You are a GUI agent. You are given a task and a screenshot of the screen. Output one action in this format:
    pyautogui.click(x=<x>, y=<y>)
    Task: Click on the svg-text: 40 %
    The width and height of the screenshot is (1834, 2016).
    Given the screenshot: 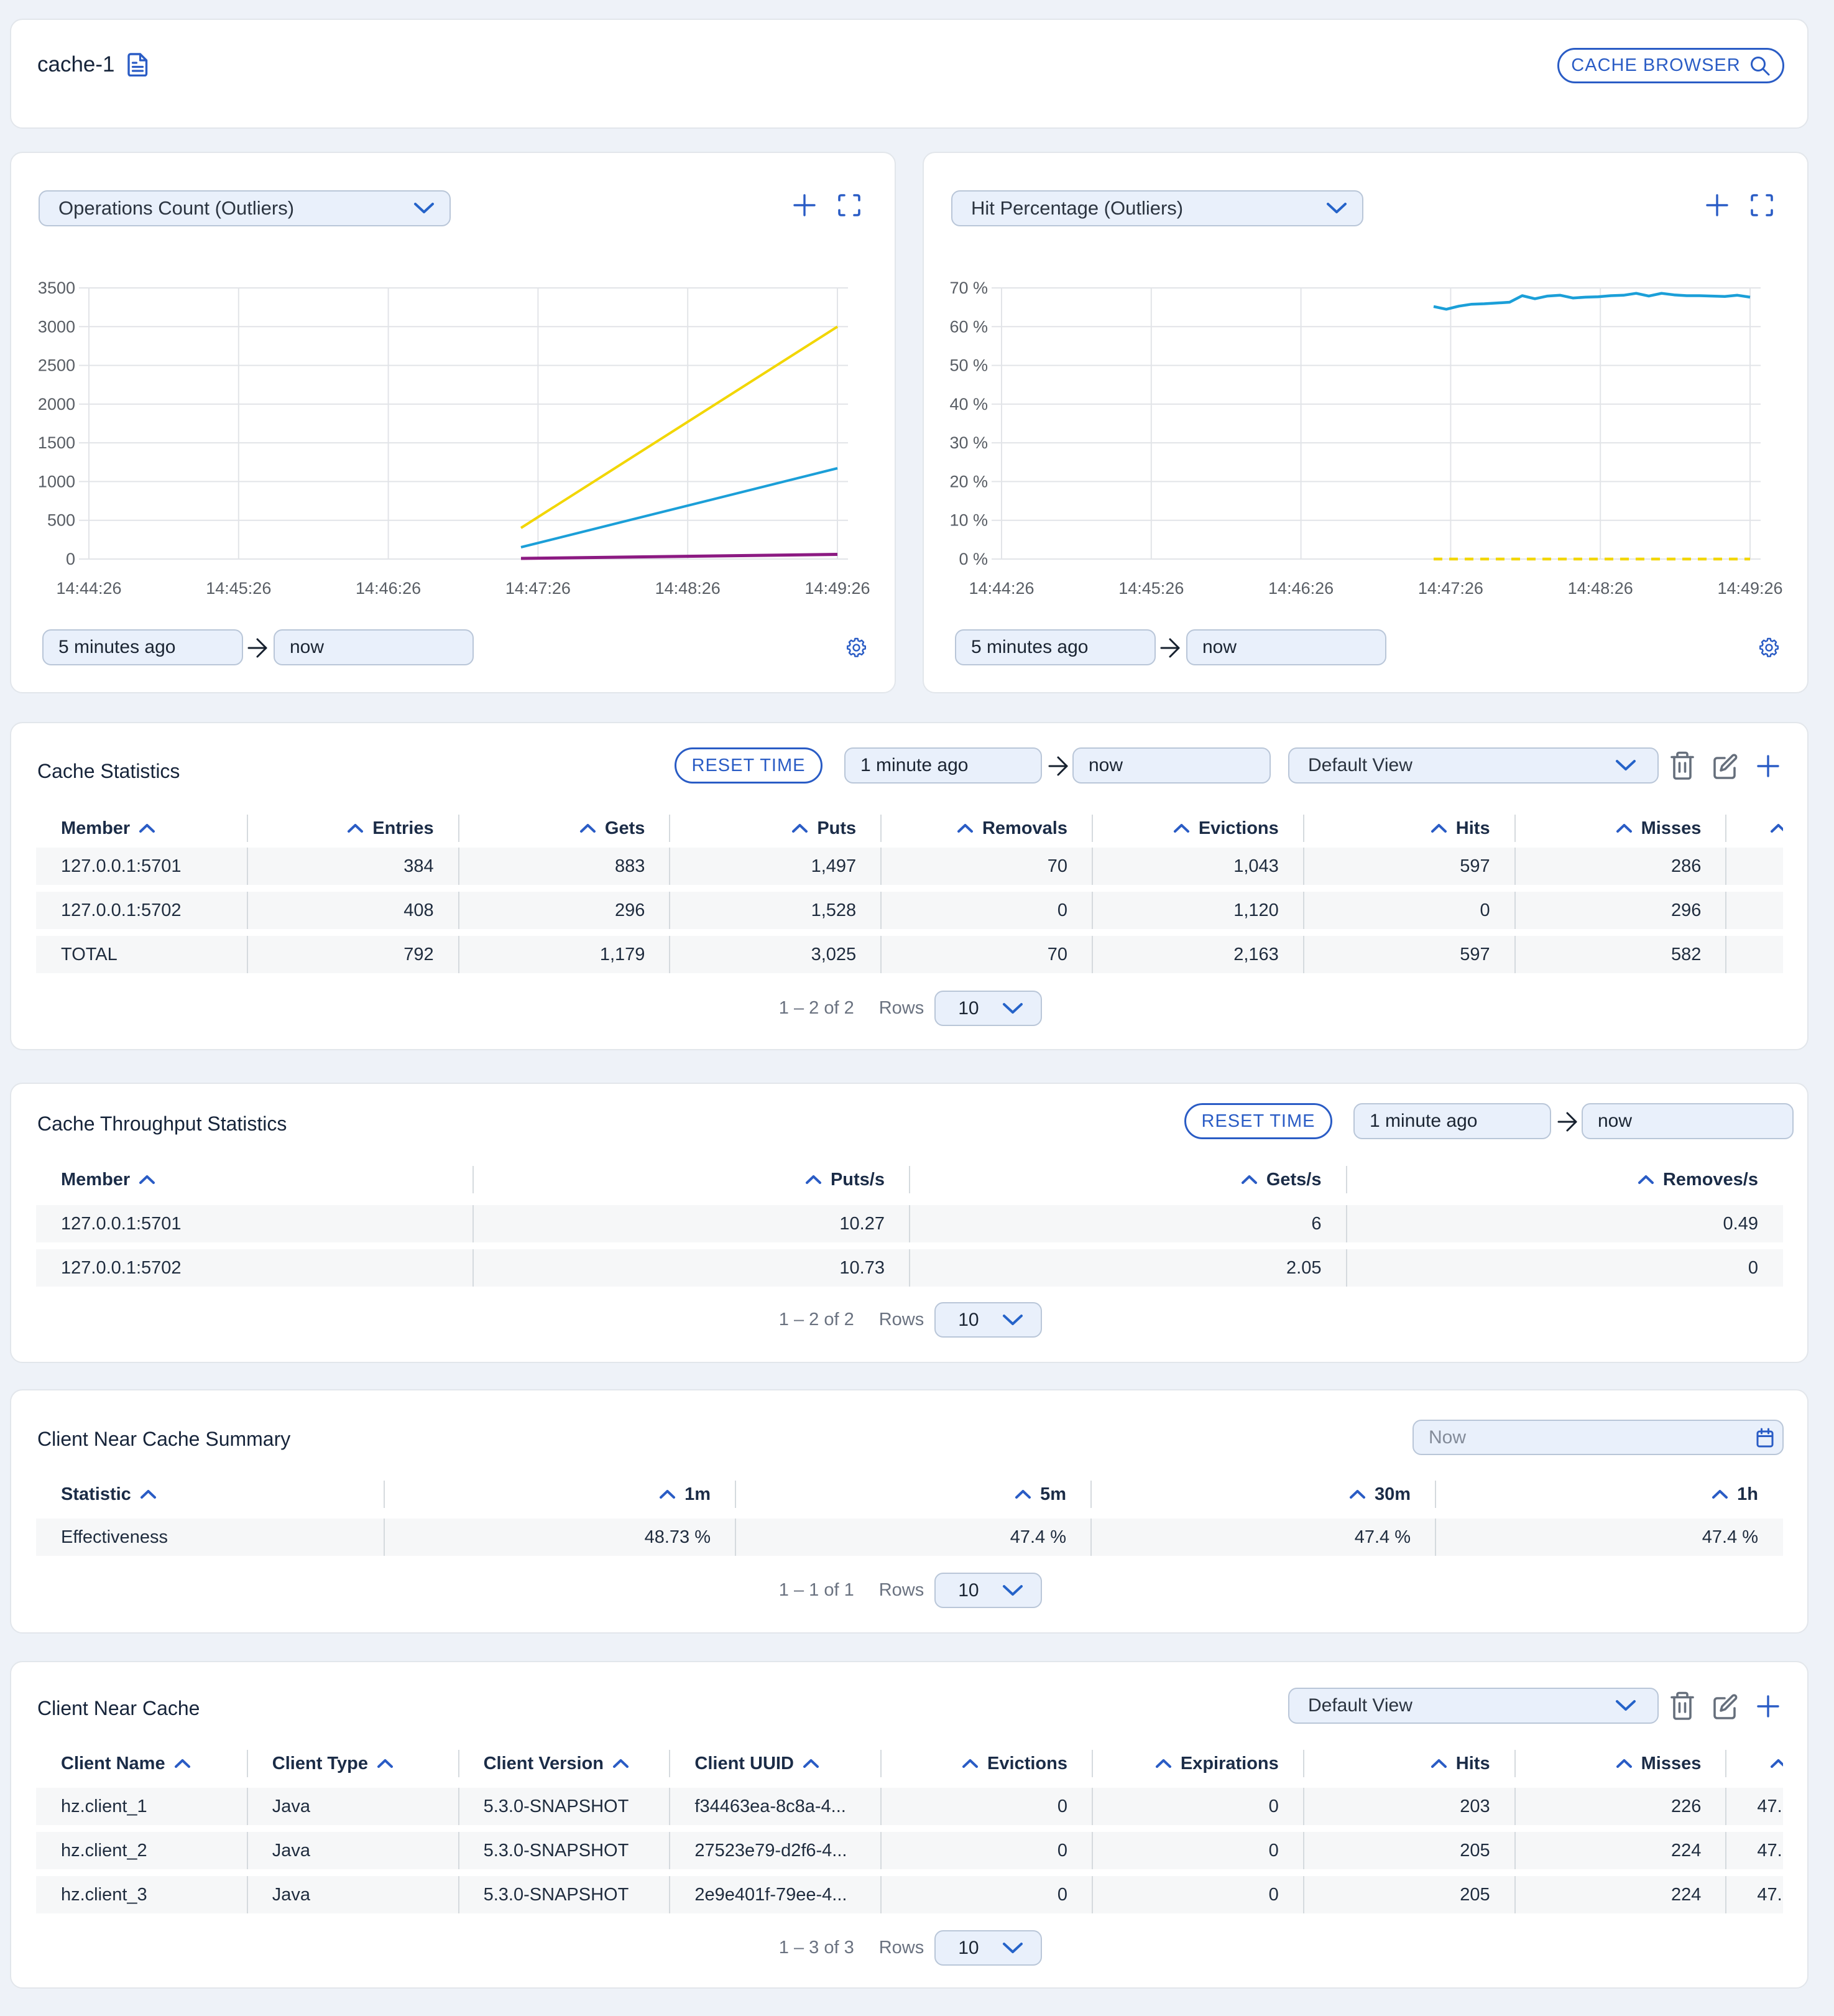 What is the action you would take?
    pyautogui.click(x=968, y=404)
    